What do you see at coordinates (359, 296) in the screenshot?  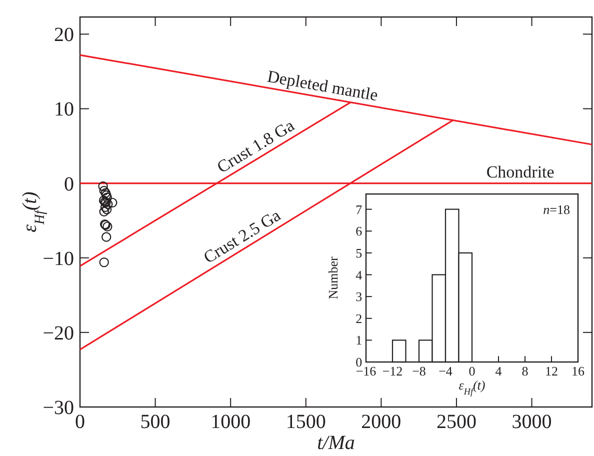 I see `y-tick-label: 3` at bounding box center [359, 296].